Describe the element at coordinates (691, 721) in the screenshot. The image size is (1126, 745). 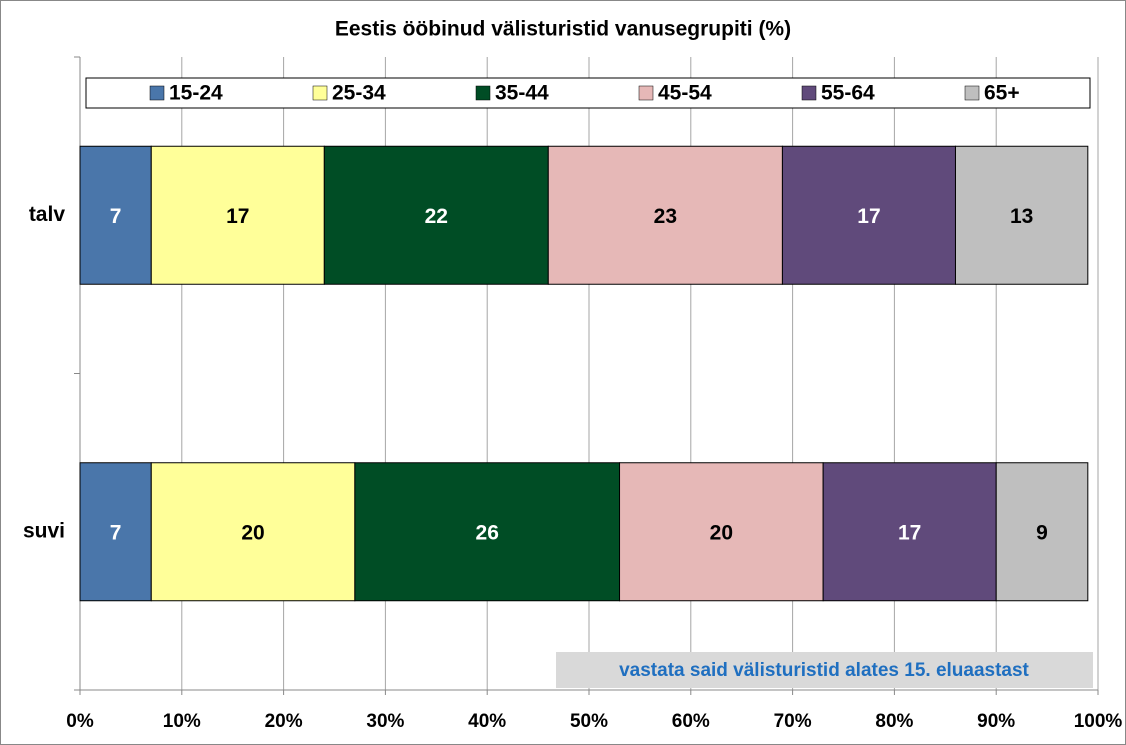
I see `x-tick-label: 60%` at that location.